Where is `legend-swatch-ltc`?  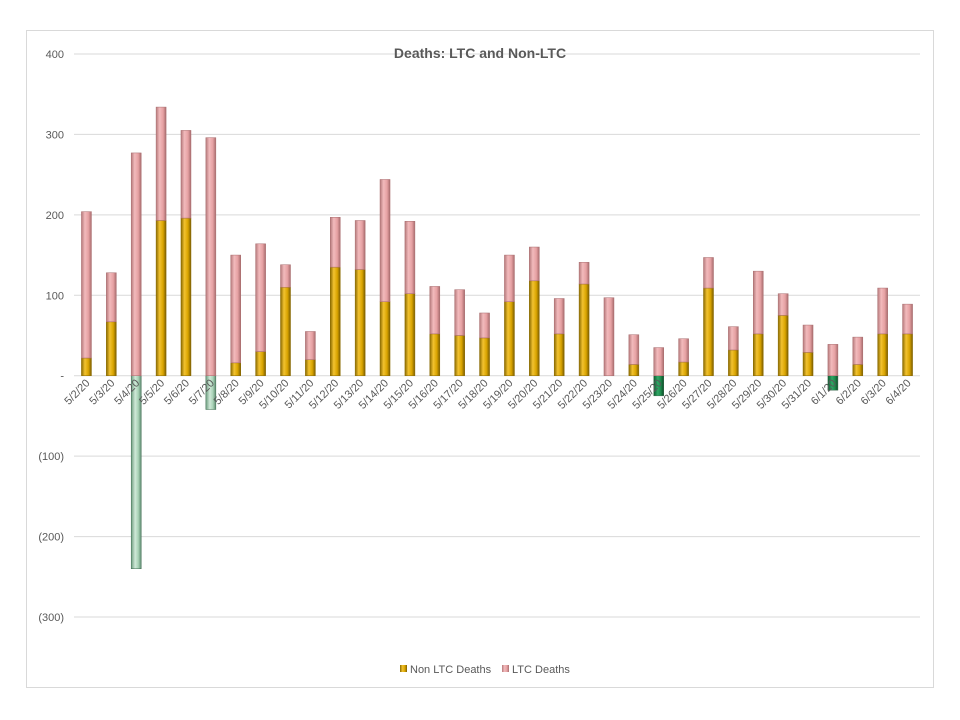
legend-swatch-ltc is located at coordinates (505, 668).